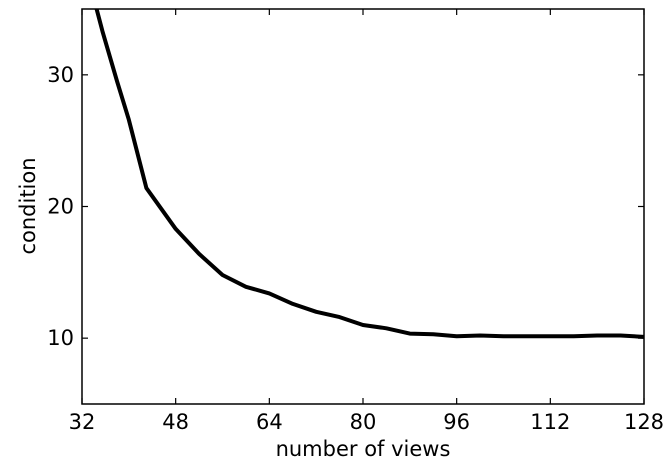 This screenshot has width=670, height=460. Describe the element at coordinates (363, 448) in the screenshot. I see `x-axis-label: number of views` at that location.